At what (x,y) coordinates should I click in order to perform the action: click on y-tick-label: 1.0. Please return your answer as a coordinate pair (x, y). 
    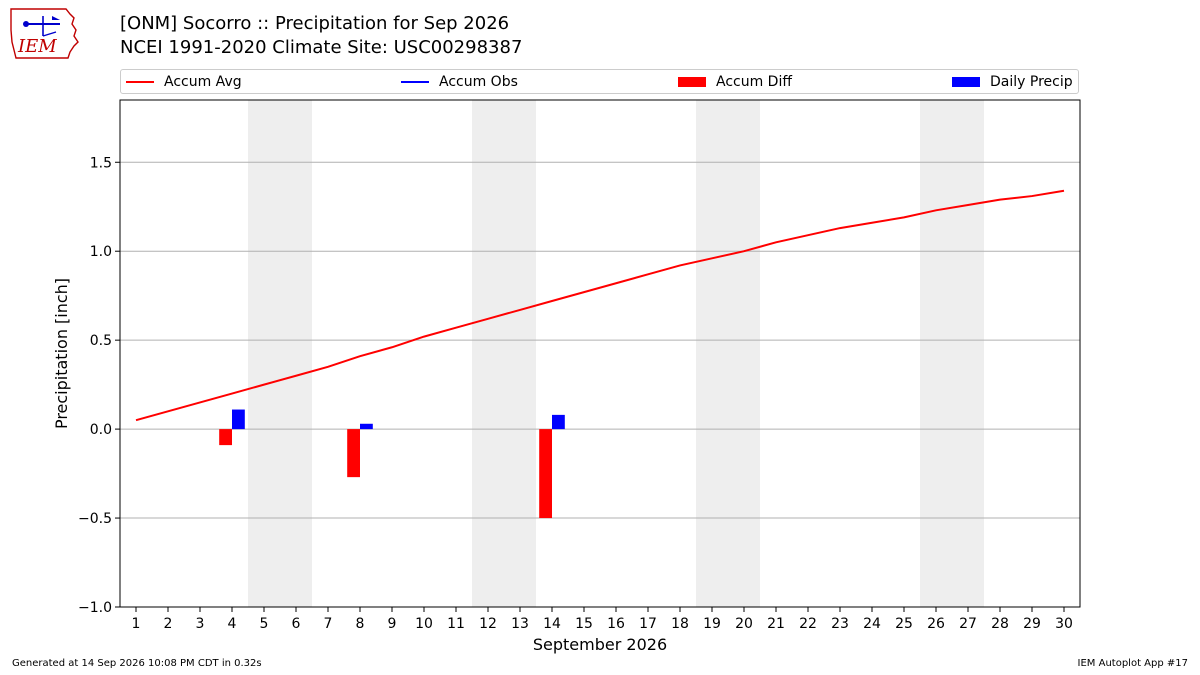
    Looking at the image, I should click on (101, 252).